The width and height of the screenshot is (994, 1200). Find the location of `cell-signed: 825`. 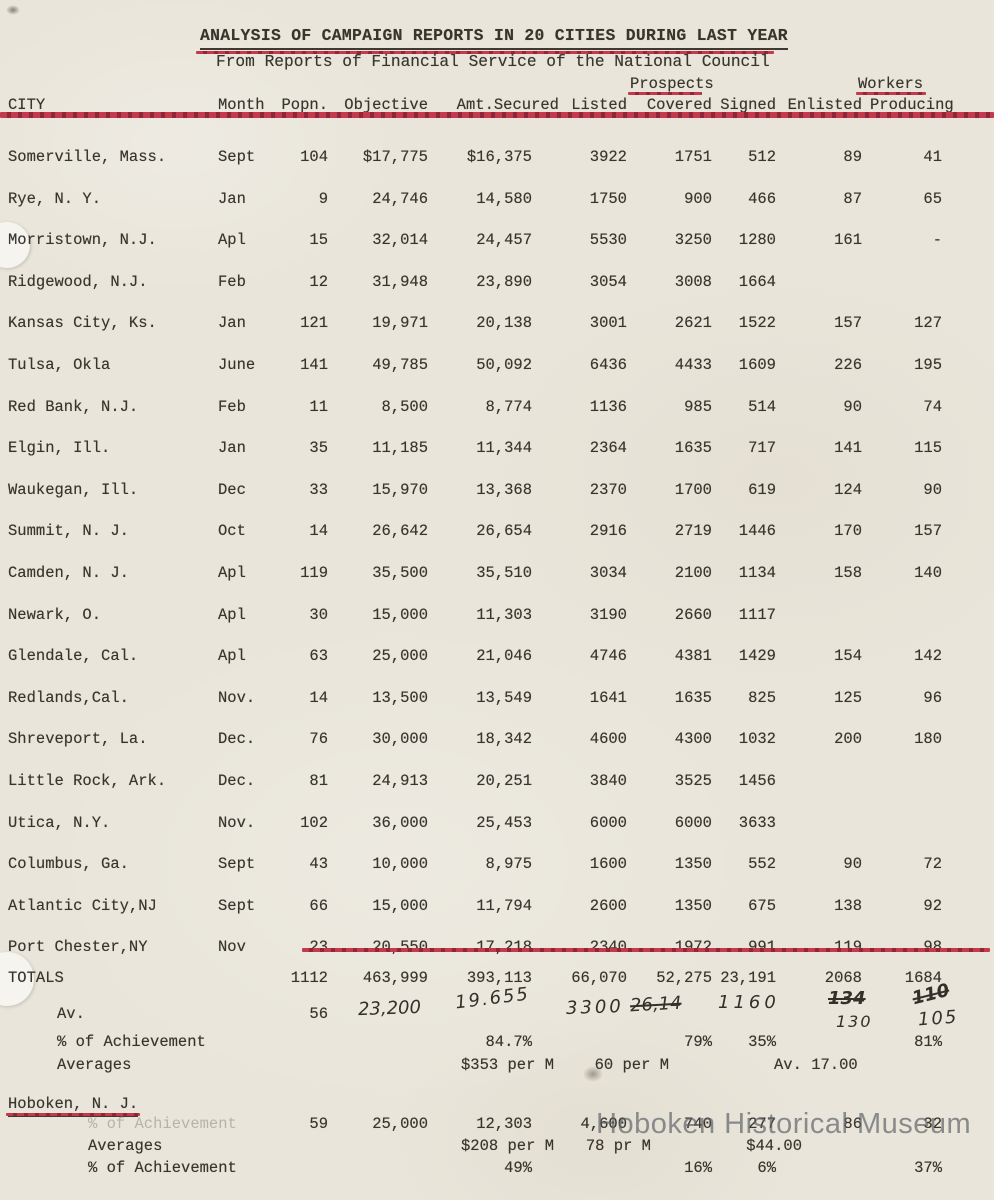

cell-signed: 825 is located at coordinates (762, 697).